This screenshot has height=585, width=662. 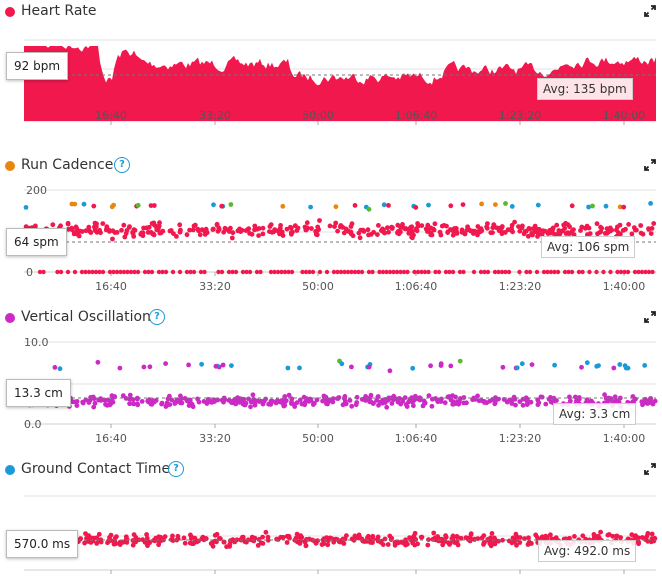 I want to click on x-tick-label-overlay: 1:06:40, so click(x=416, y=115).